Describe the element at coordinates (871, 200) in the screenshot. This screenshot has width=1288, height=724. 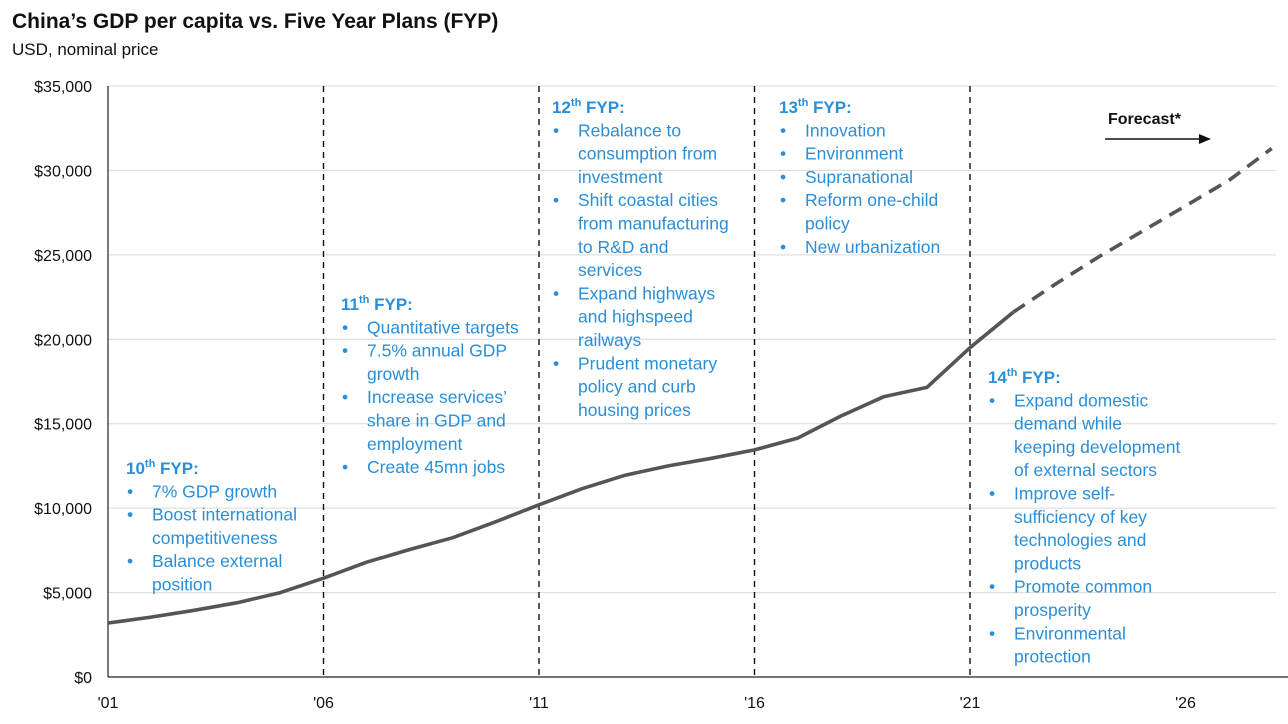
I see `fyp-bullet-text: Reform one-child` at that location.